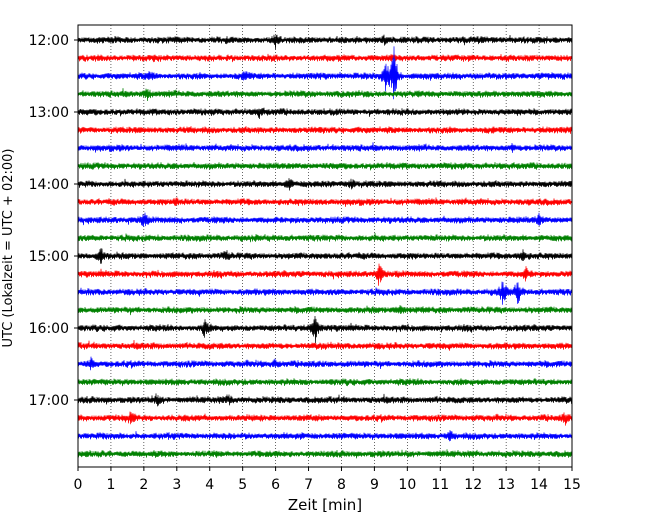  Describe the element at coordinates (506, 485) in the screenshot. I see `x-tick-label: 13` at that location.